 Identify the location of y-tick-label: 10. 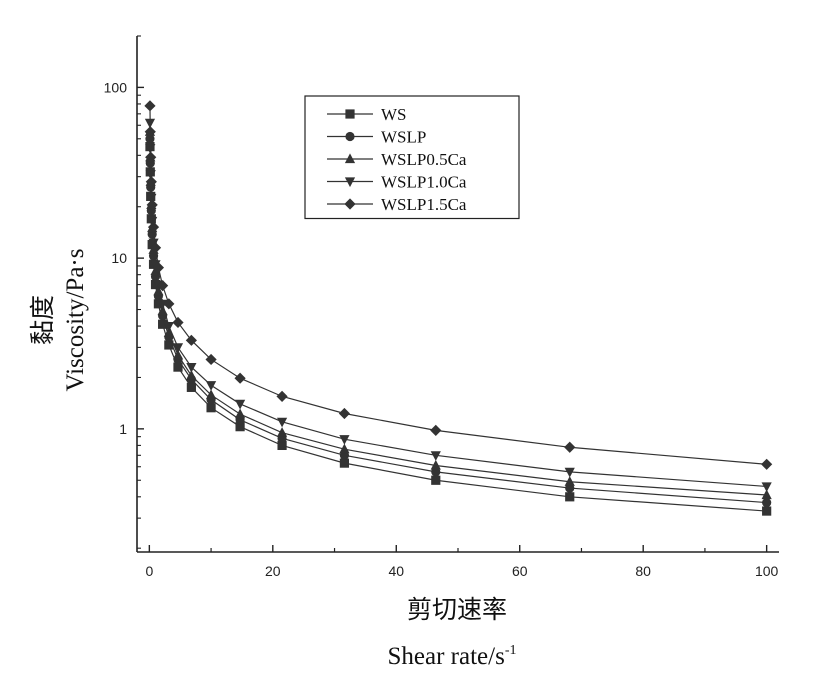
(119, 258).